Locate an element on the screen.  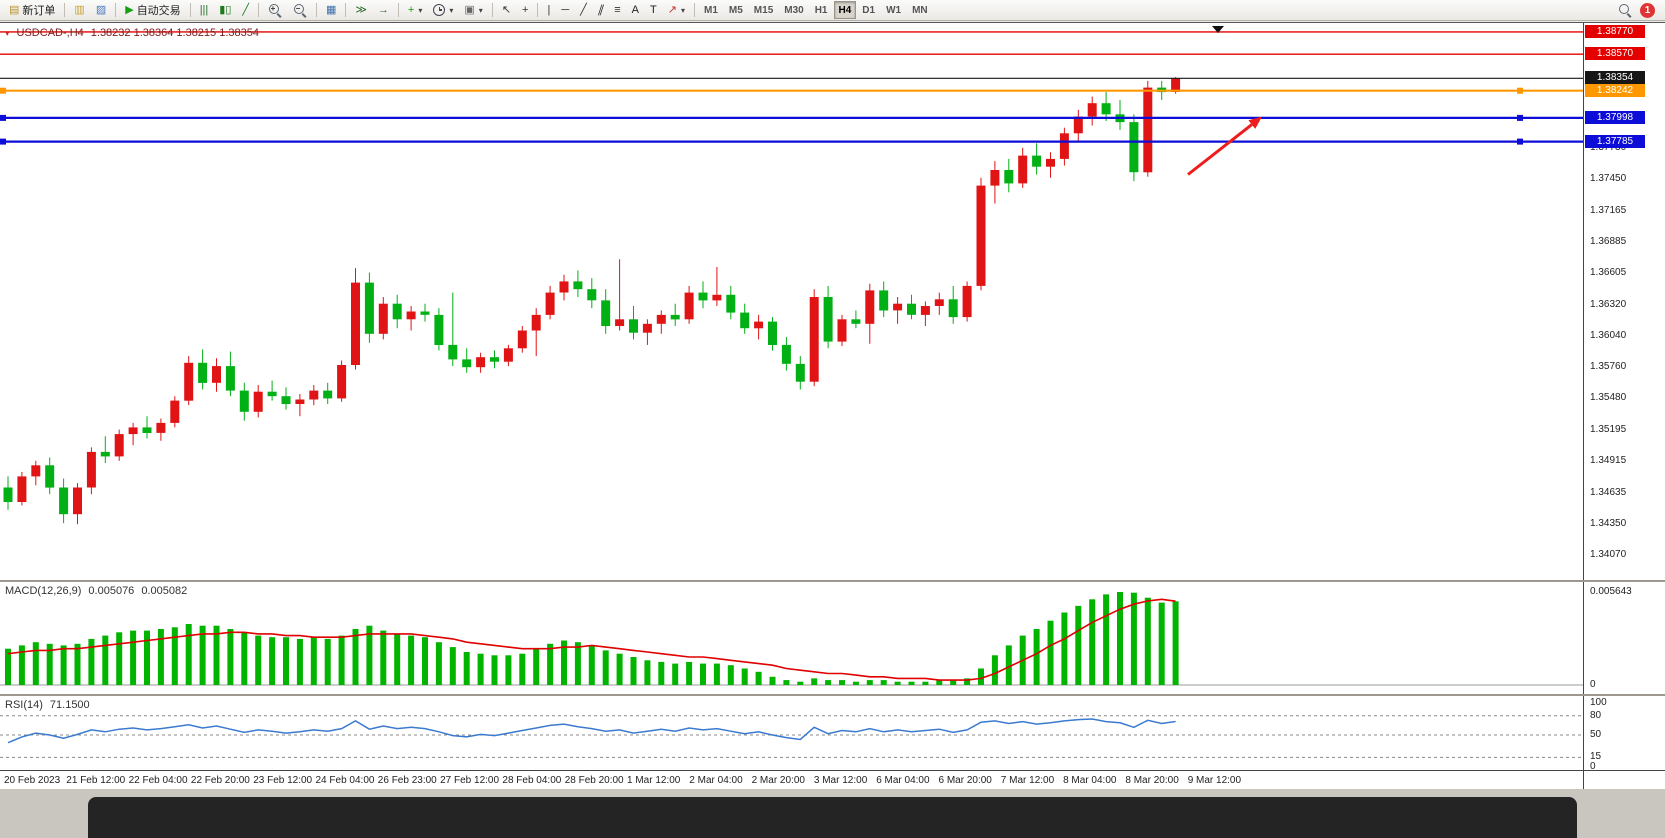
timeframe-mn: MN is located at coordinates (920, 10).